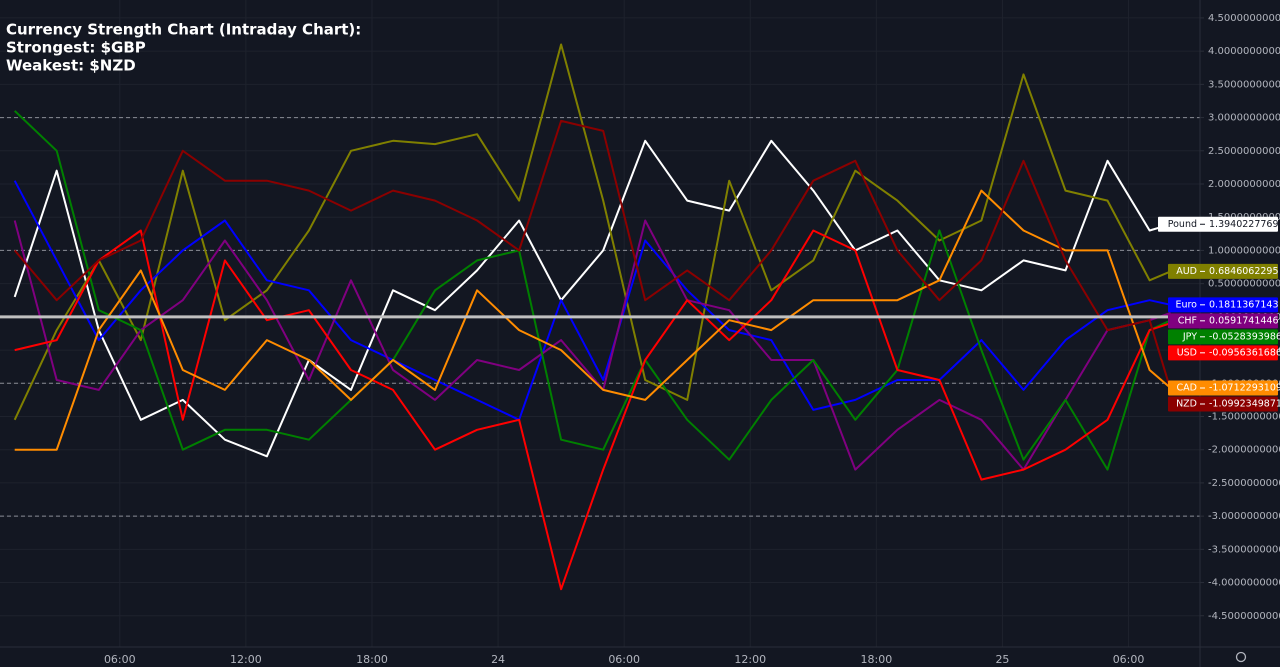 This screenshot has width=1280, height=667. I want to click on value-tag: CHF 0.0591741446, so click(1223, 321).